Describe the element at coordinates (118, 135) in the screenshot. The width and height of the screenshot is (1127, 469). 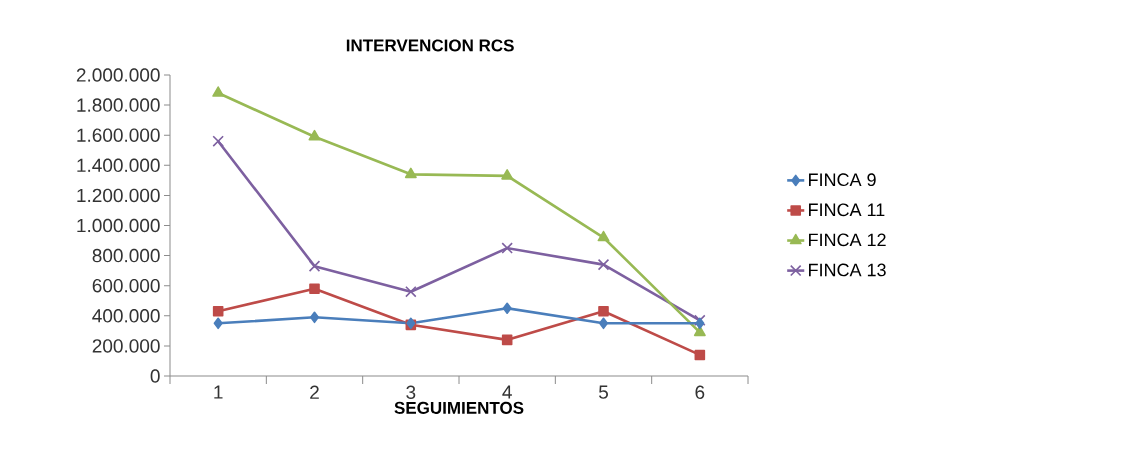
I see `y-tick-label: 1.600.000` at that location.